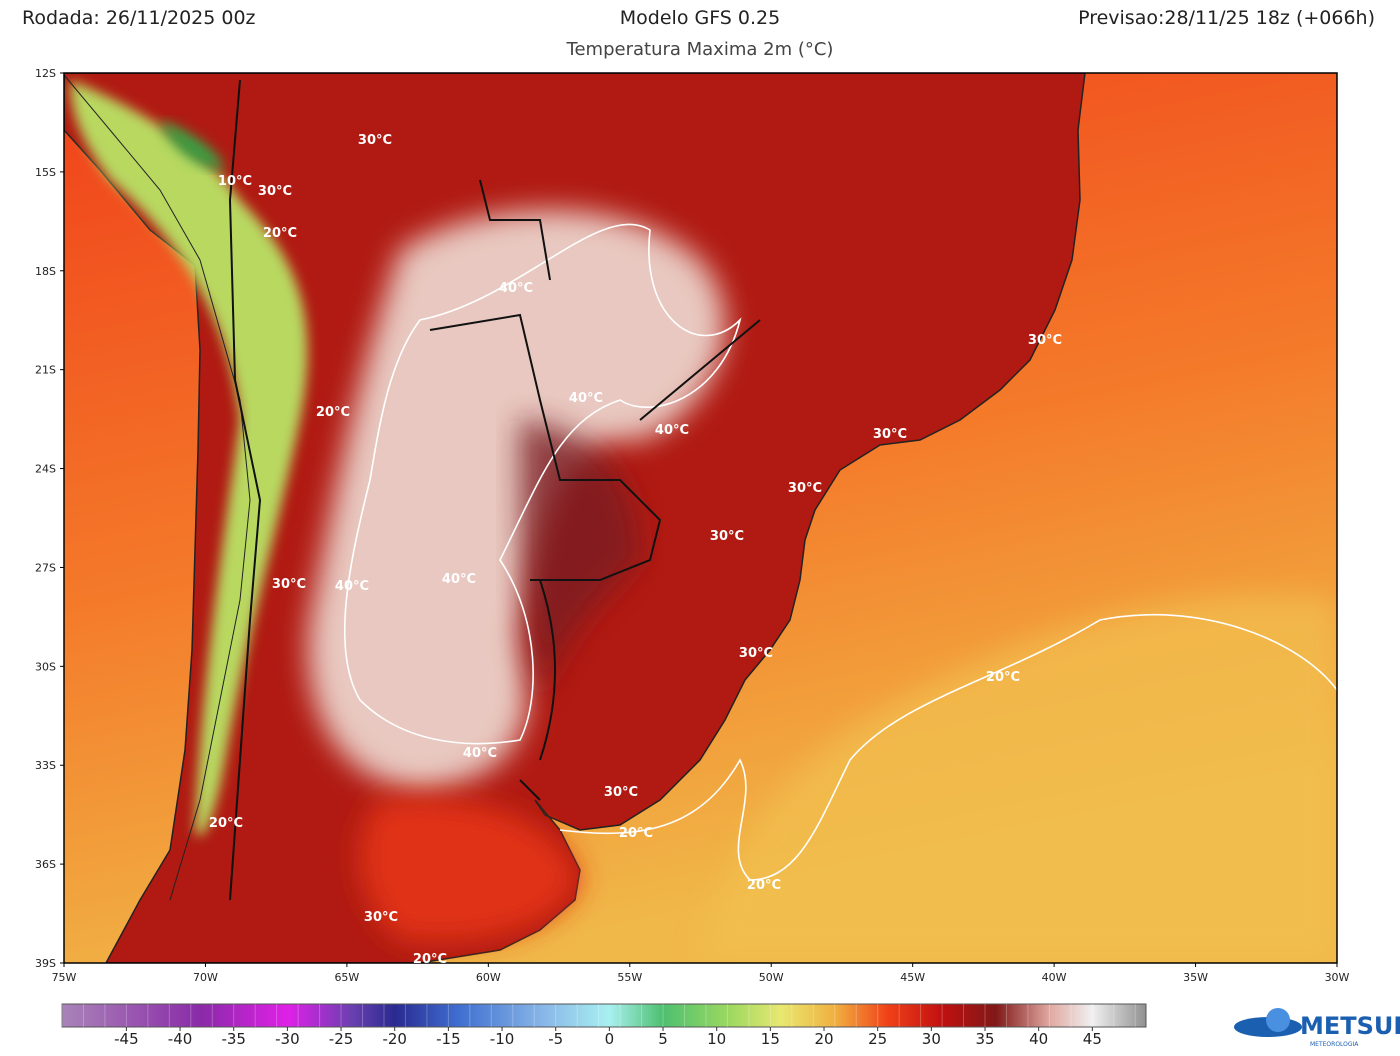 The height and width of the screenshot is (1056, 1400). What do you see at coordinates (716, 1039) in the screenshot?
I see `colorbar-tick-label: 10` at bounding box center [716, 1039].